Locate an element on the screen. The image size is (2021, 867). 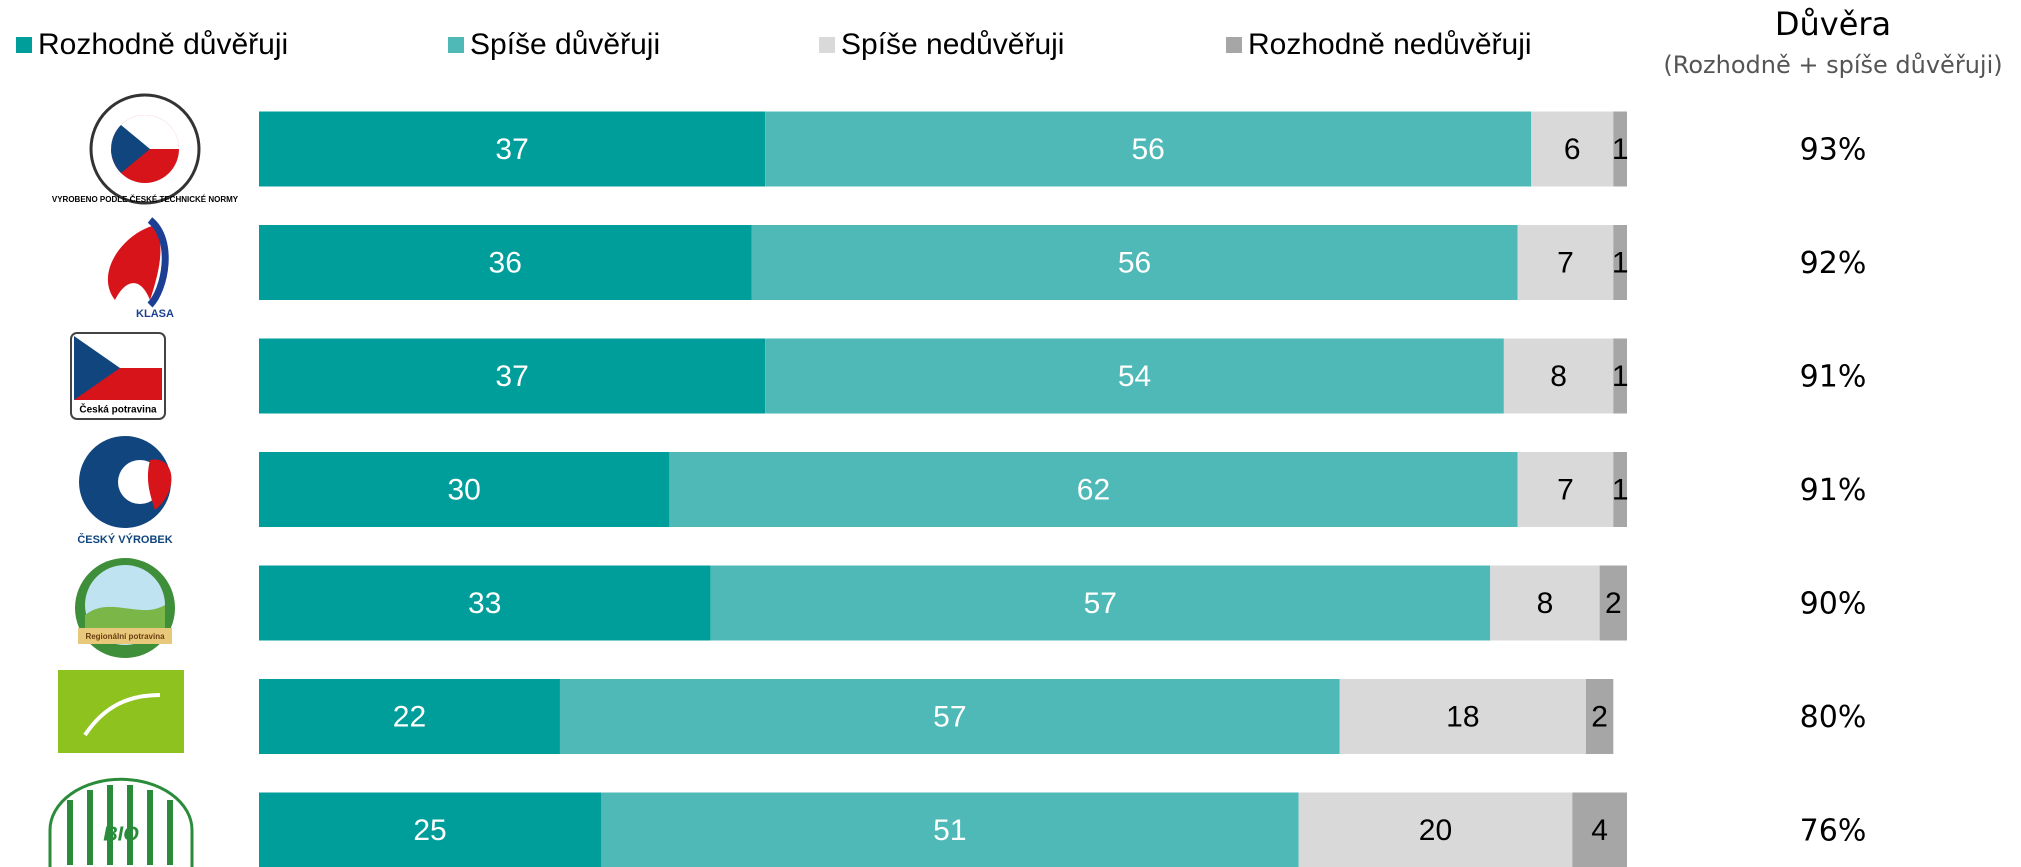
legend-label: Spíše důvěřuji is located at coordinates (565, 44).